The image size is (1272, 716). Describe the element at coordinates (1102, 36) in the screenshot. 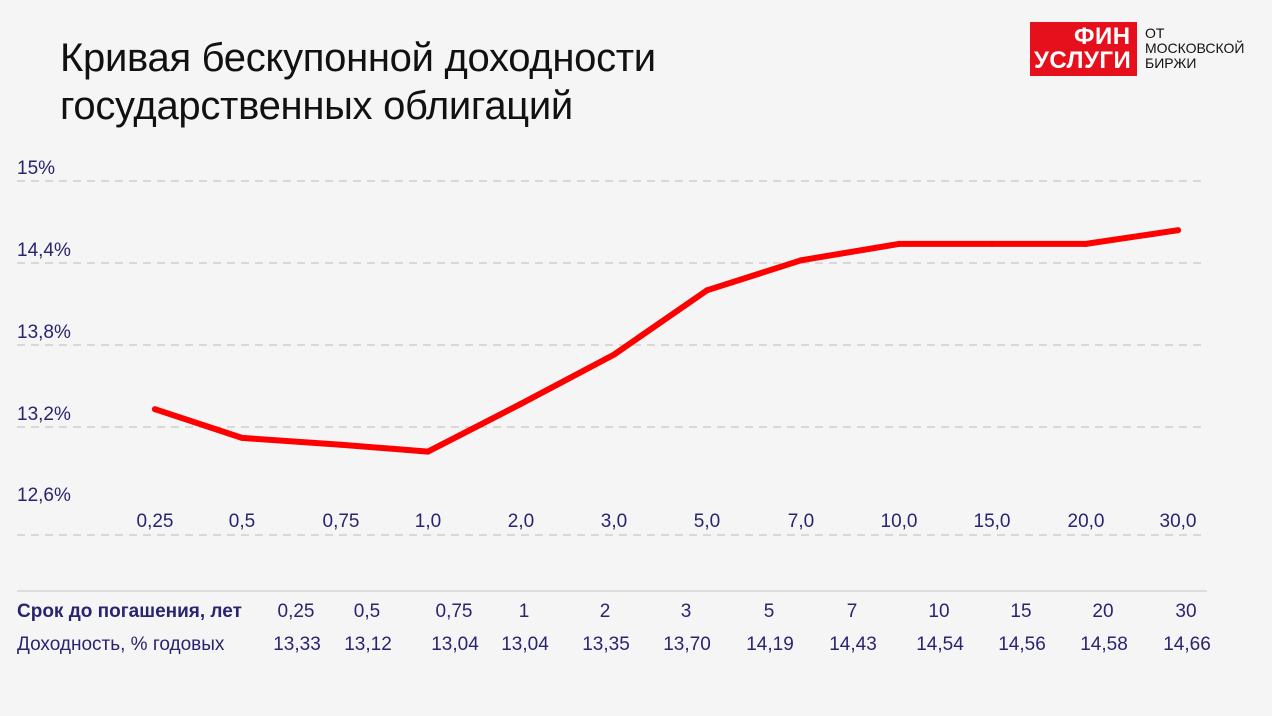

I see `logo-red-line-1: ФИН` at that location.